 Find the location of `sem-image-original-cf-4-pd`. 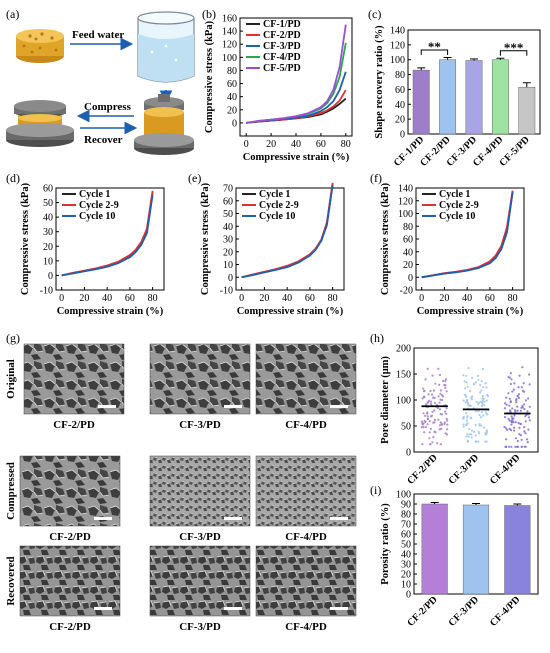

sem-image-original-cf-4-pd is located at coordinates (306, 379).